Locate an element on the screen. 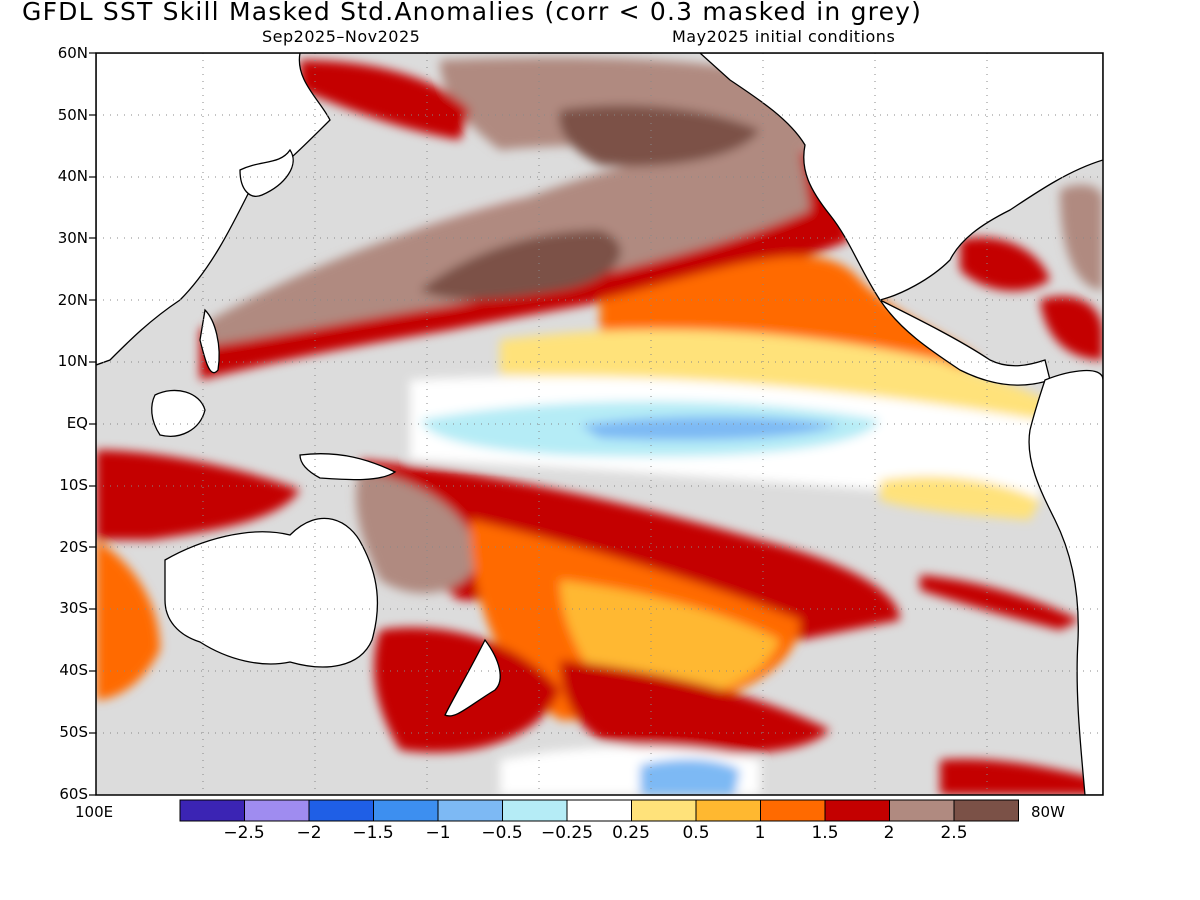 The height and width of the screenshot is (900, 1200). lat-label-20n: 20N is located at coordinates (72, 300).